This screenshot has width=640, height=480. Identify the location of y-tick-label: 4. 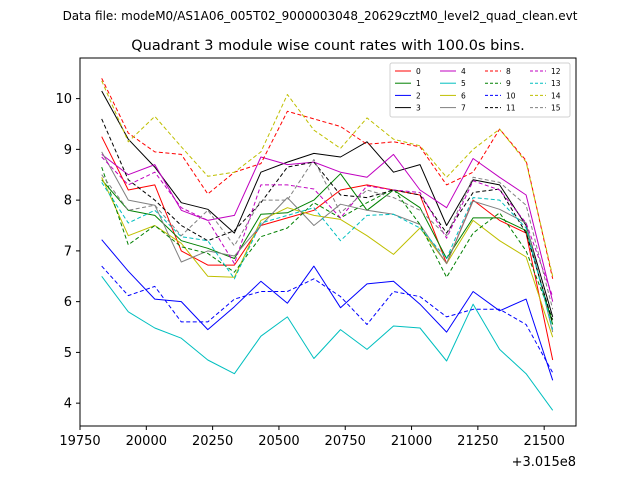
(68, 404).